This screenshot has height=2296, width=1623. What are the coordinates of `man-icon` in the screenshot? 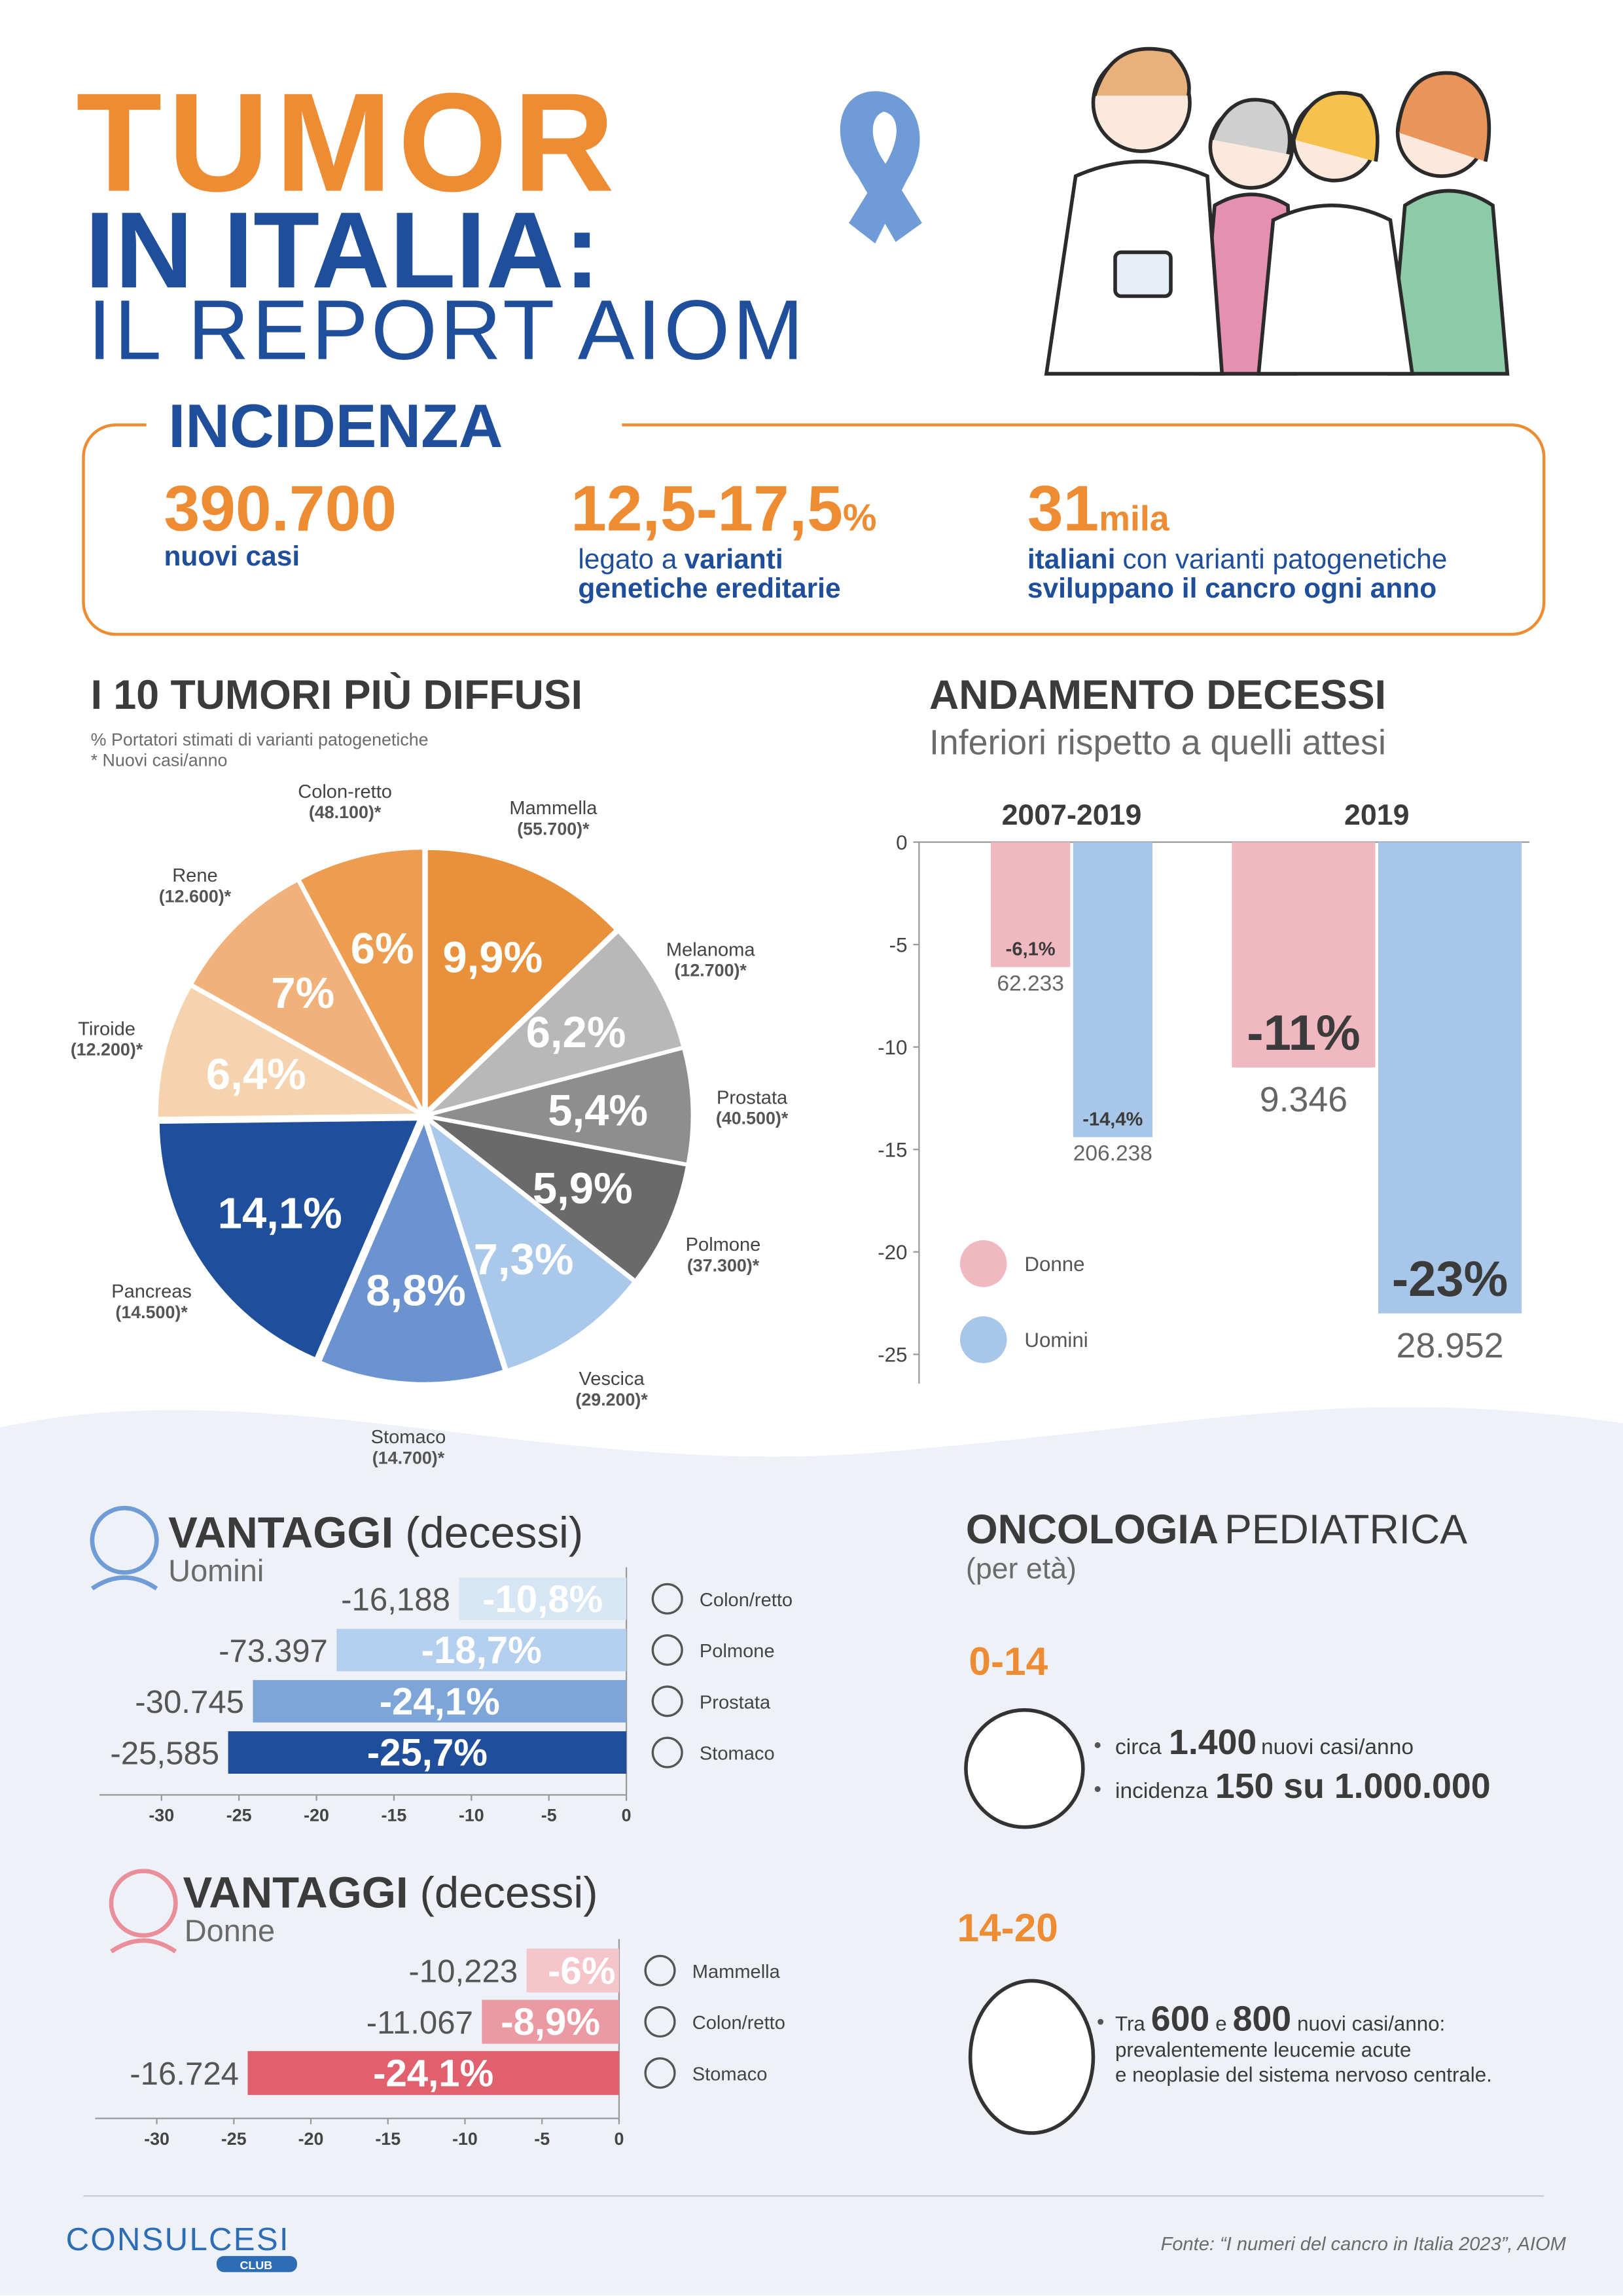 It's located at (124, 1582).